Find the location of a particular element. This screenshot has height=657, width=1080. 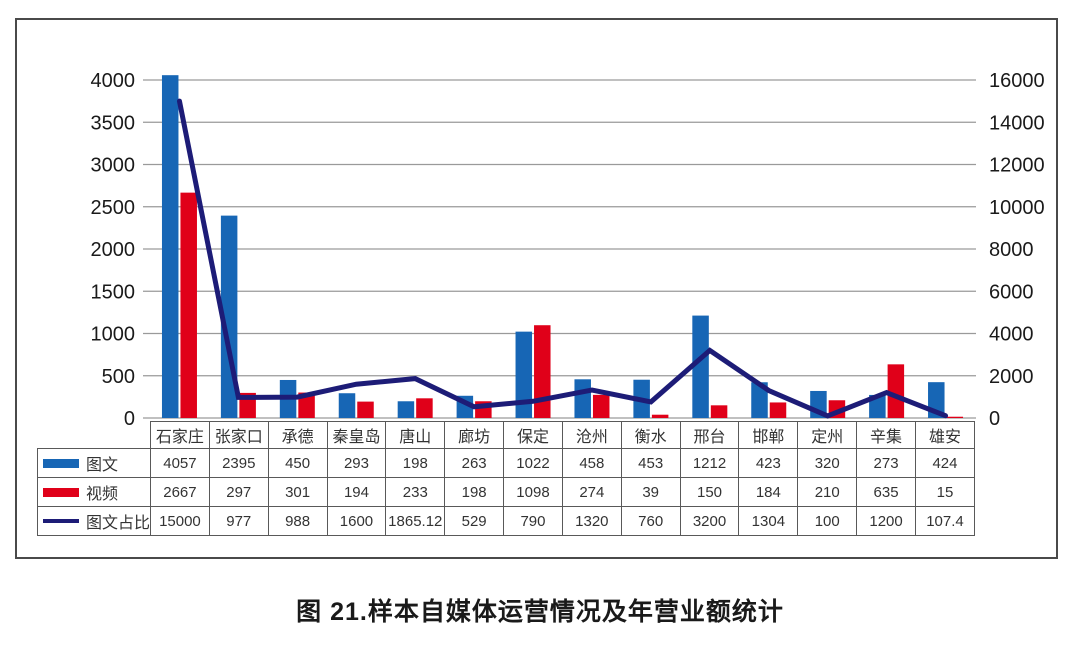

legend-key-cell-shipin: 视频 is located at coordinates (94, 492).